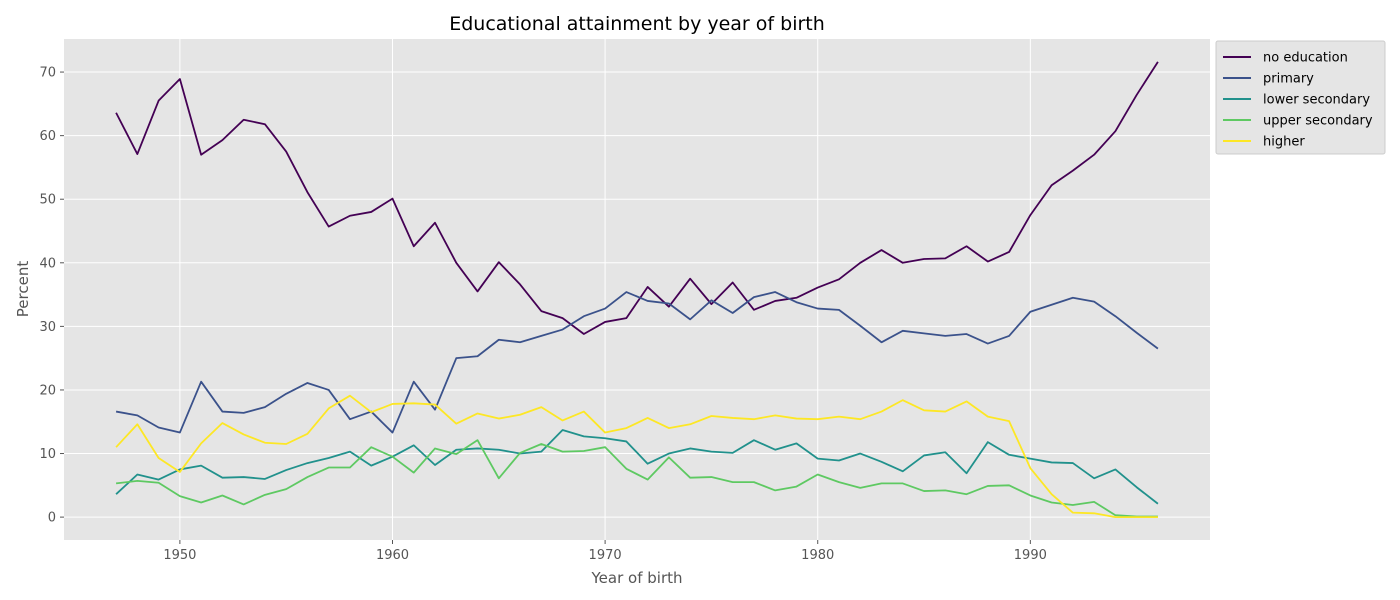 The height and width of the screenshot is (600, 1400). What do you see at coordinates (51, 296) in the screenshot?
I see `y-axis-ticks: 0 10 20 30 40 50 60 70` at bounding box center [51, 296].